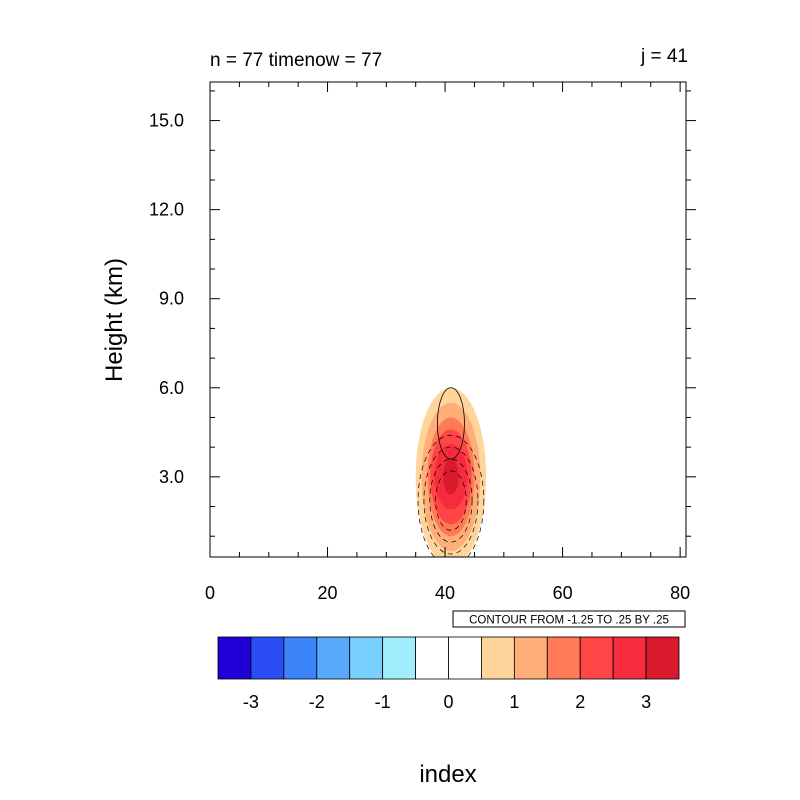 The width and height of the screenshot is (800, 800). What do you see at coordinates (296, 60) in the screenshot?
I see `title-left: n = 77 timenow = 77` at bounding box center [296, 60].